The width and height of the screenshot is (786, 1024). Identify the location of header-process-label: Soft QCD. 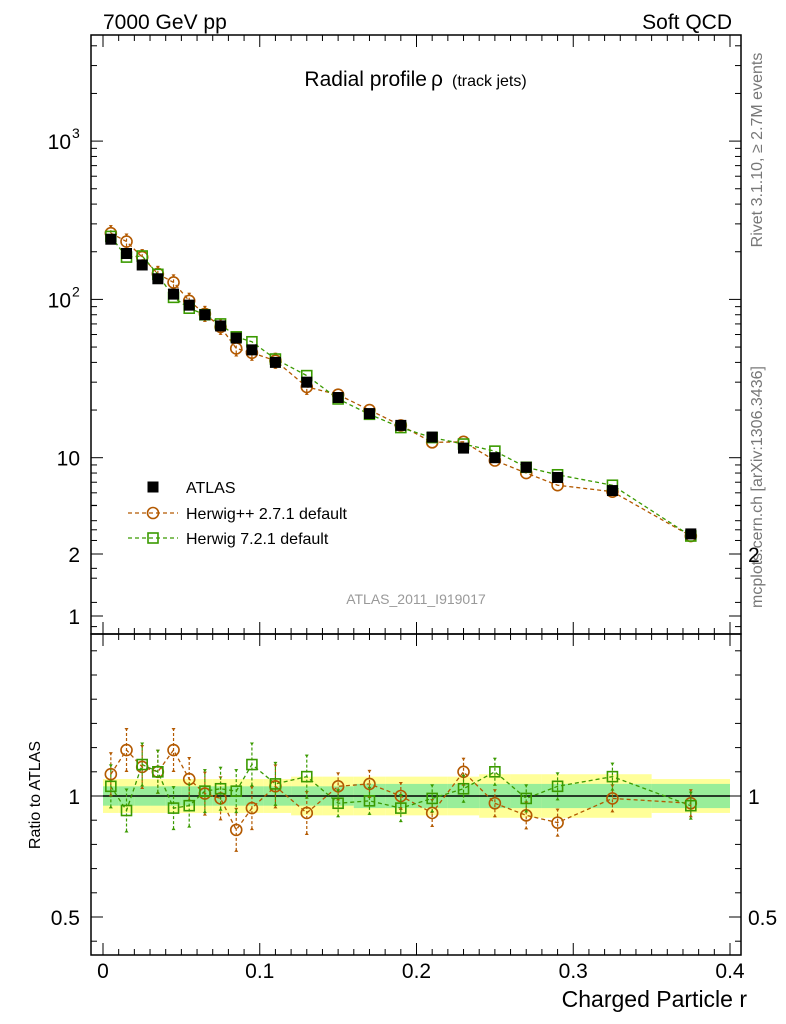
(687, 22).